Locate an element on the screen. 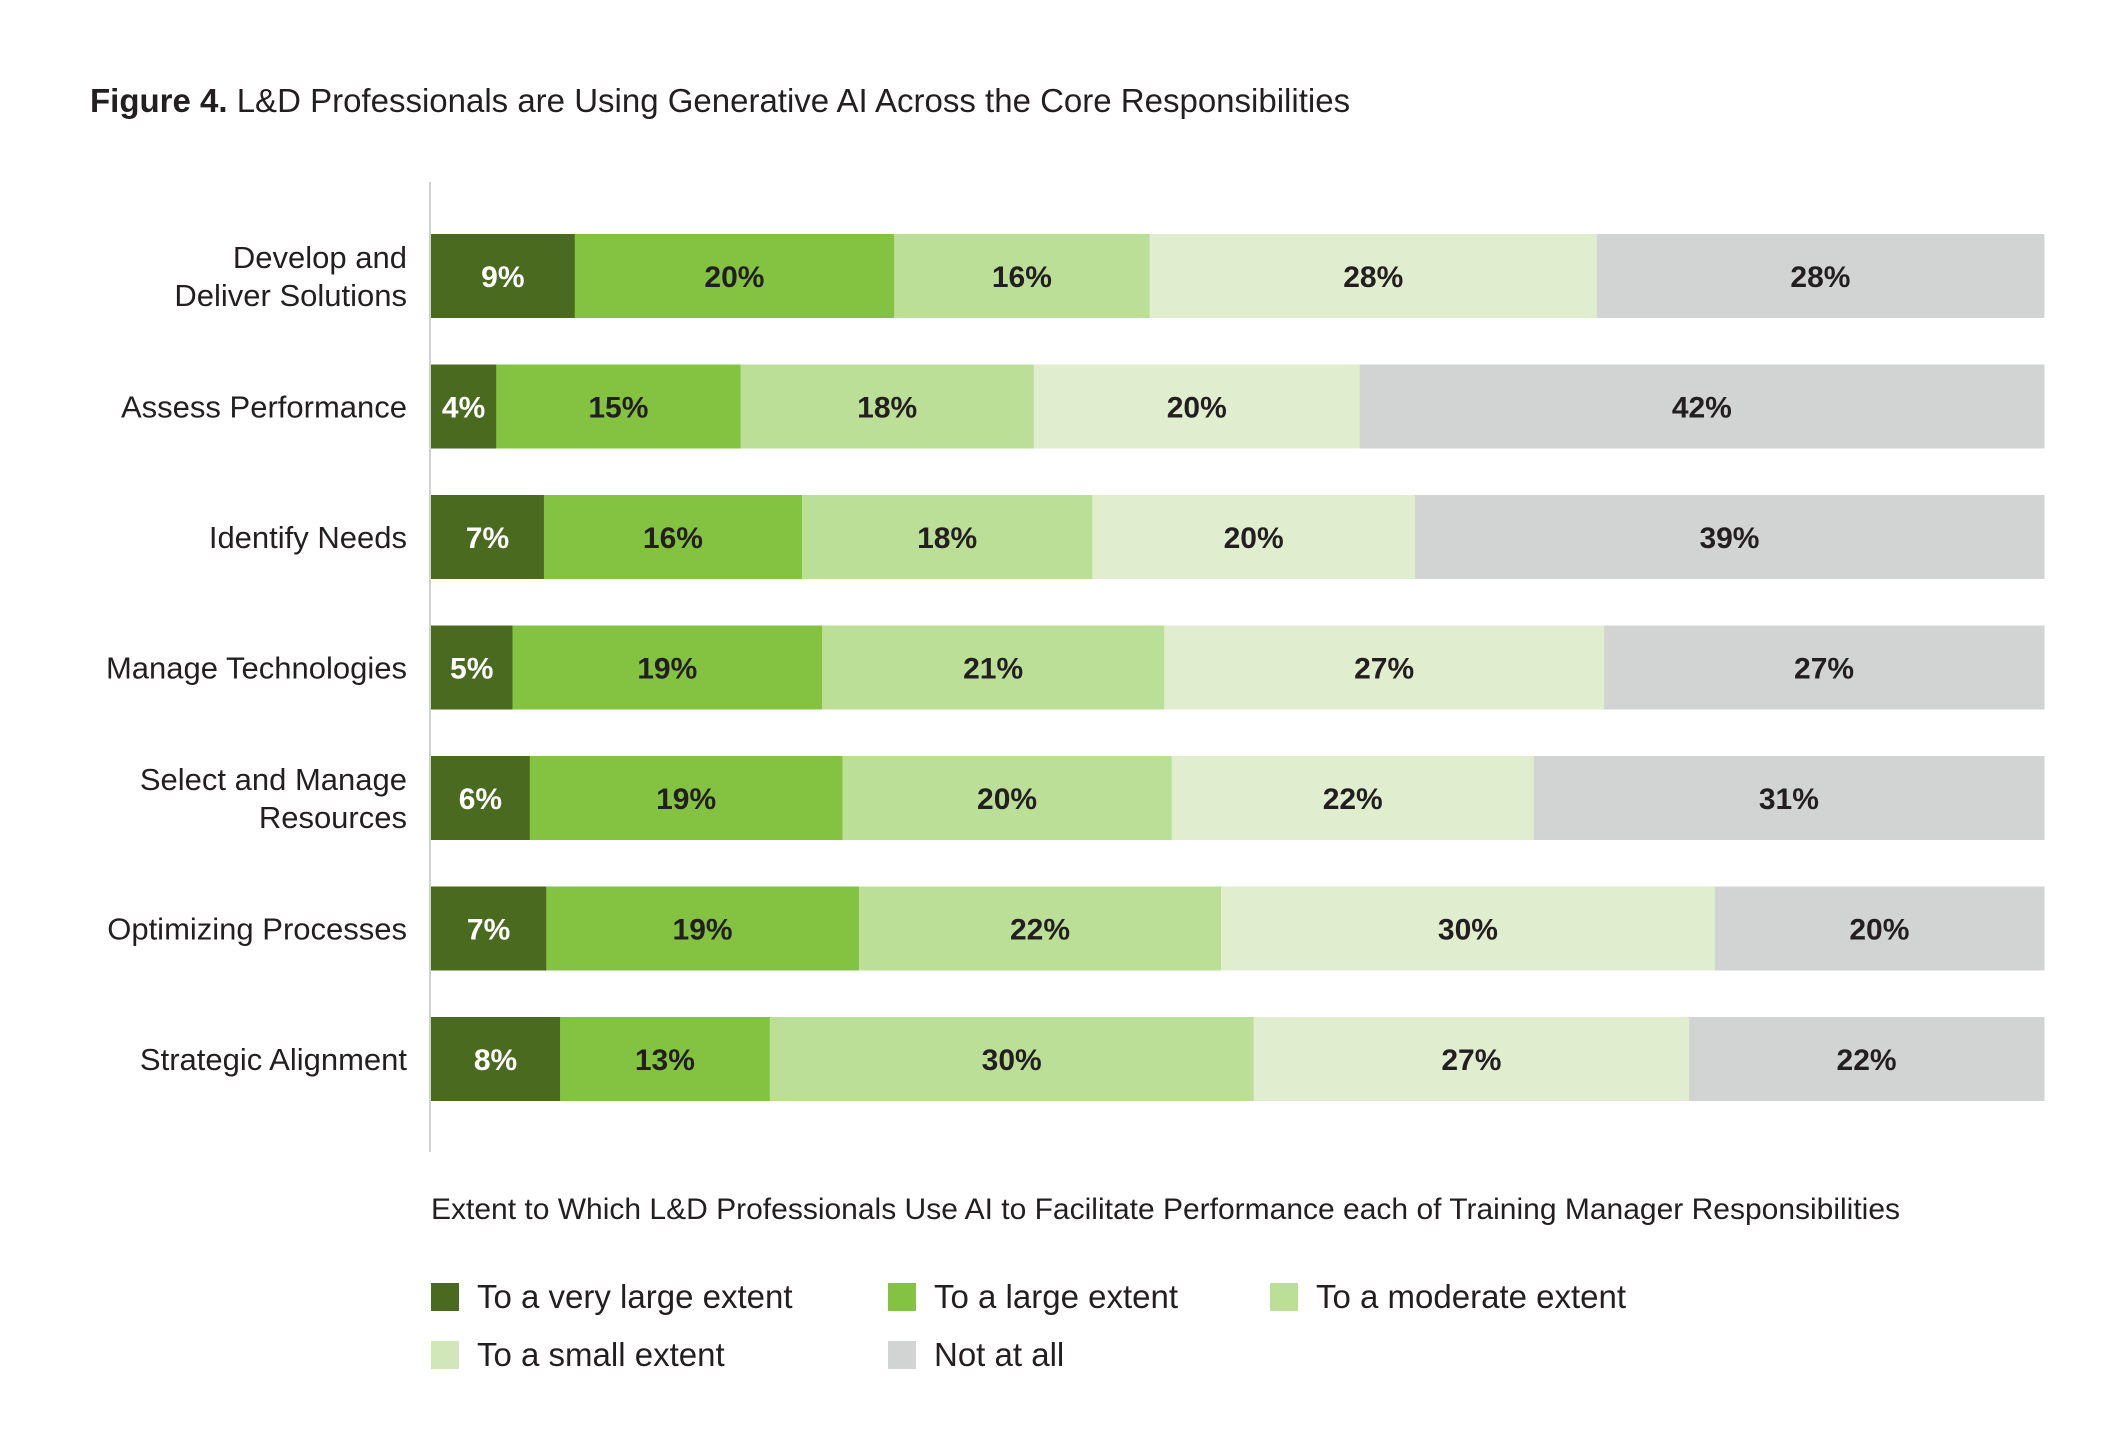 The image size is (2110, 1445). category-label: Assess Performance is located at coordinates (264, 407).